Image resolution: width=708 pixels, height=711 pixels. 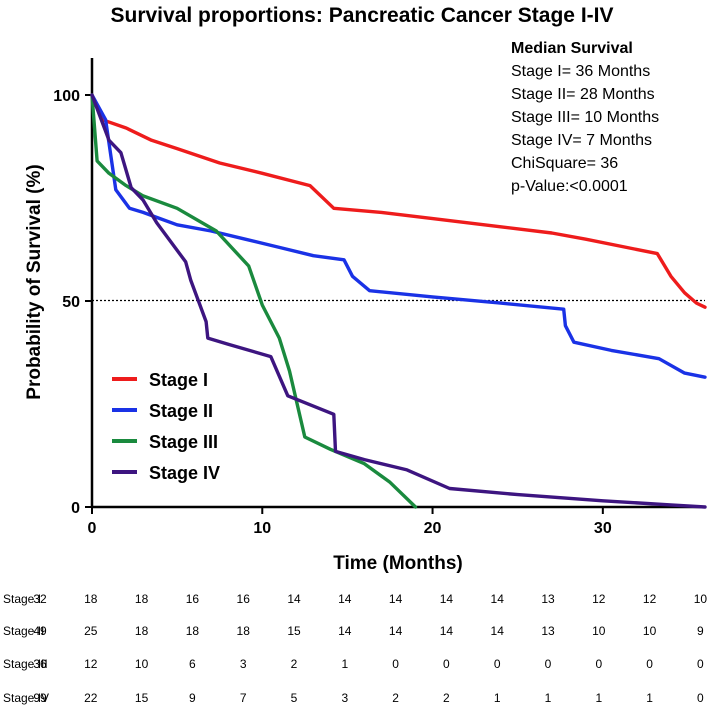 What do you see at coordinates (603, 528) in the screenshot?
I see `x-tick-label: 30` at bounding box center [603, 528].